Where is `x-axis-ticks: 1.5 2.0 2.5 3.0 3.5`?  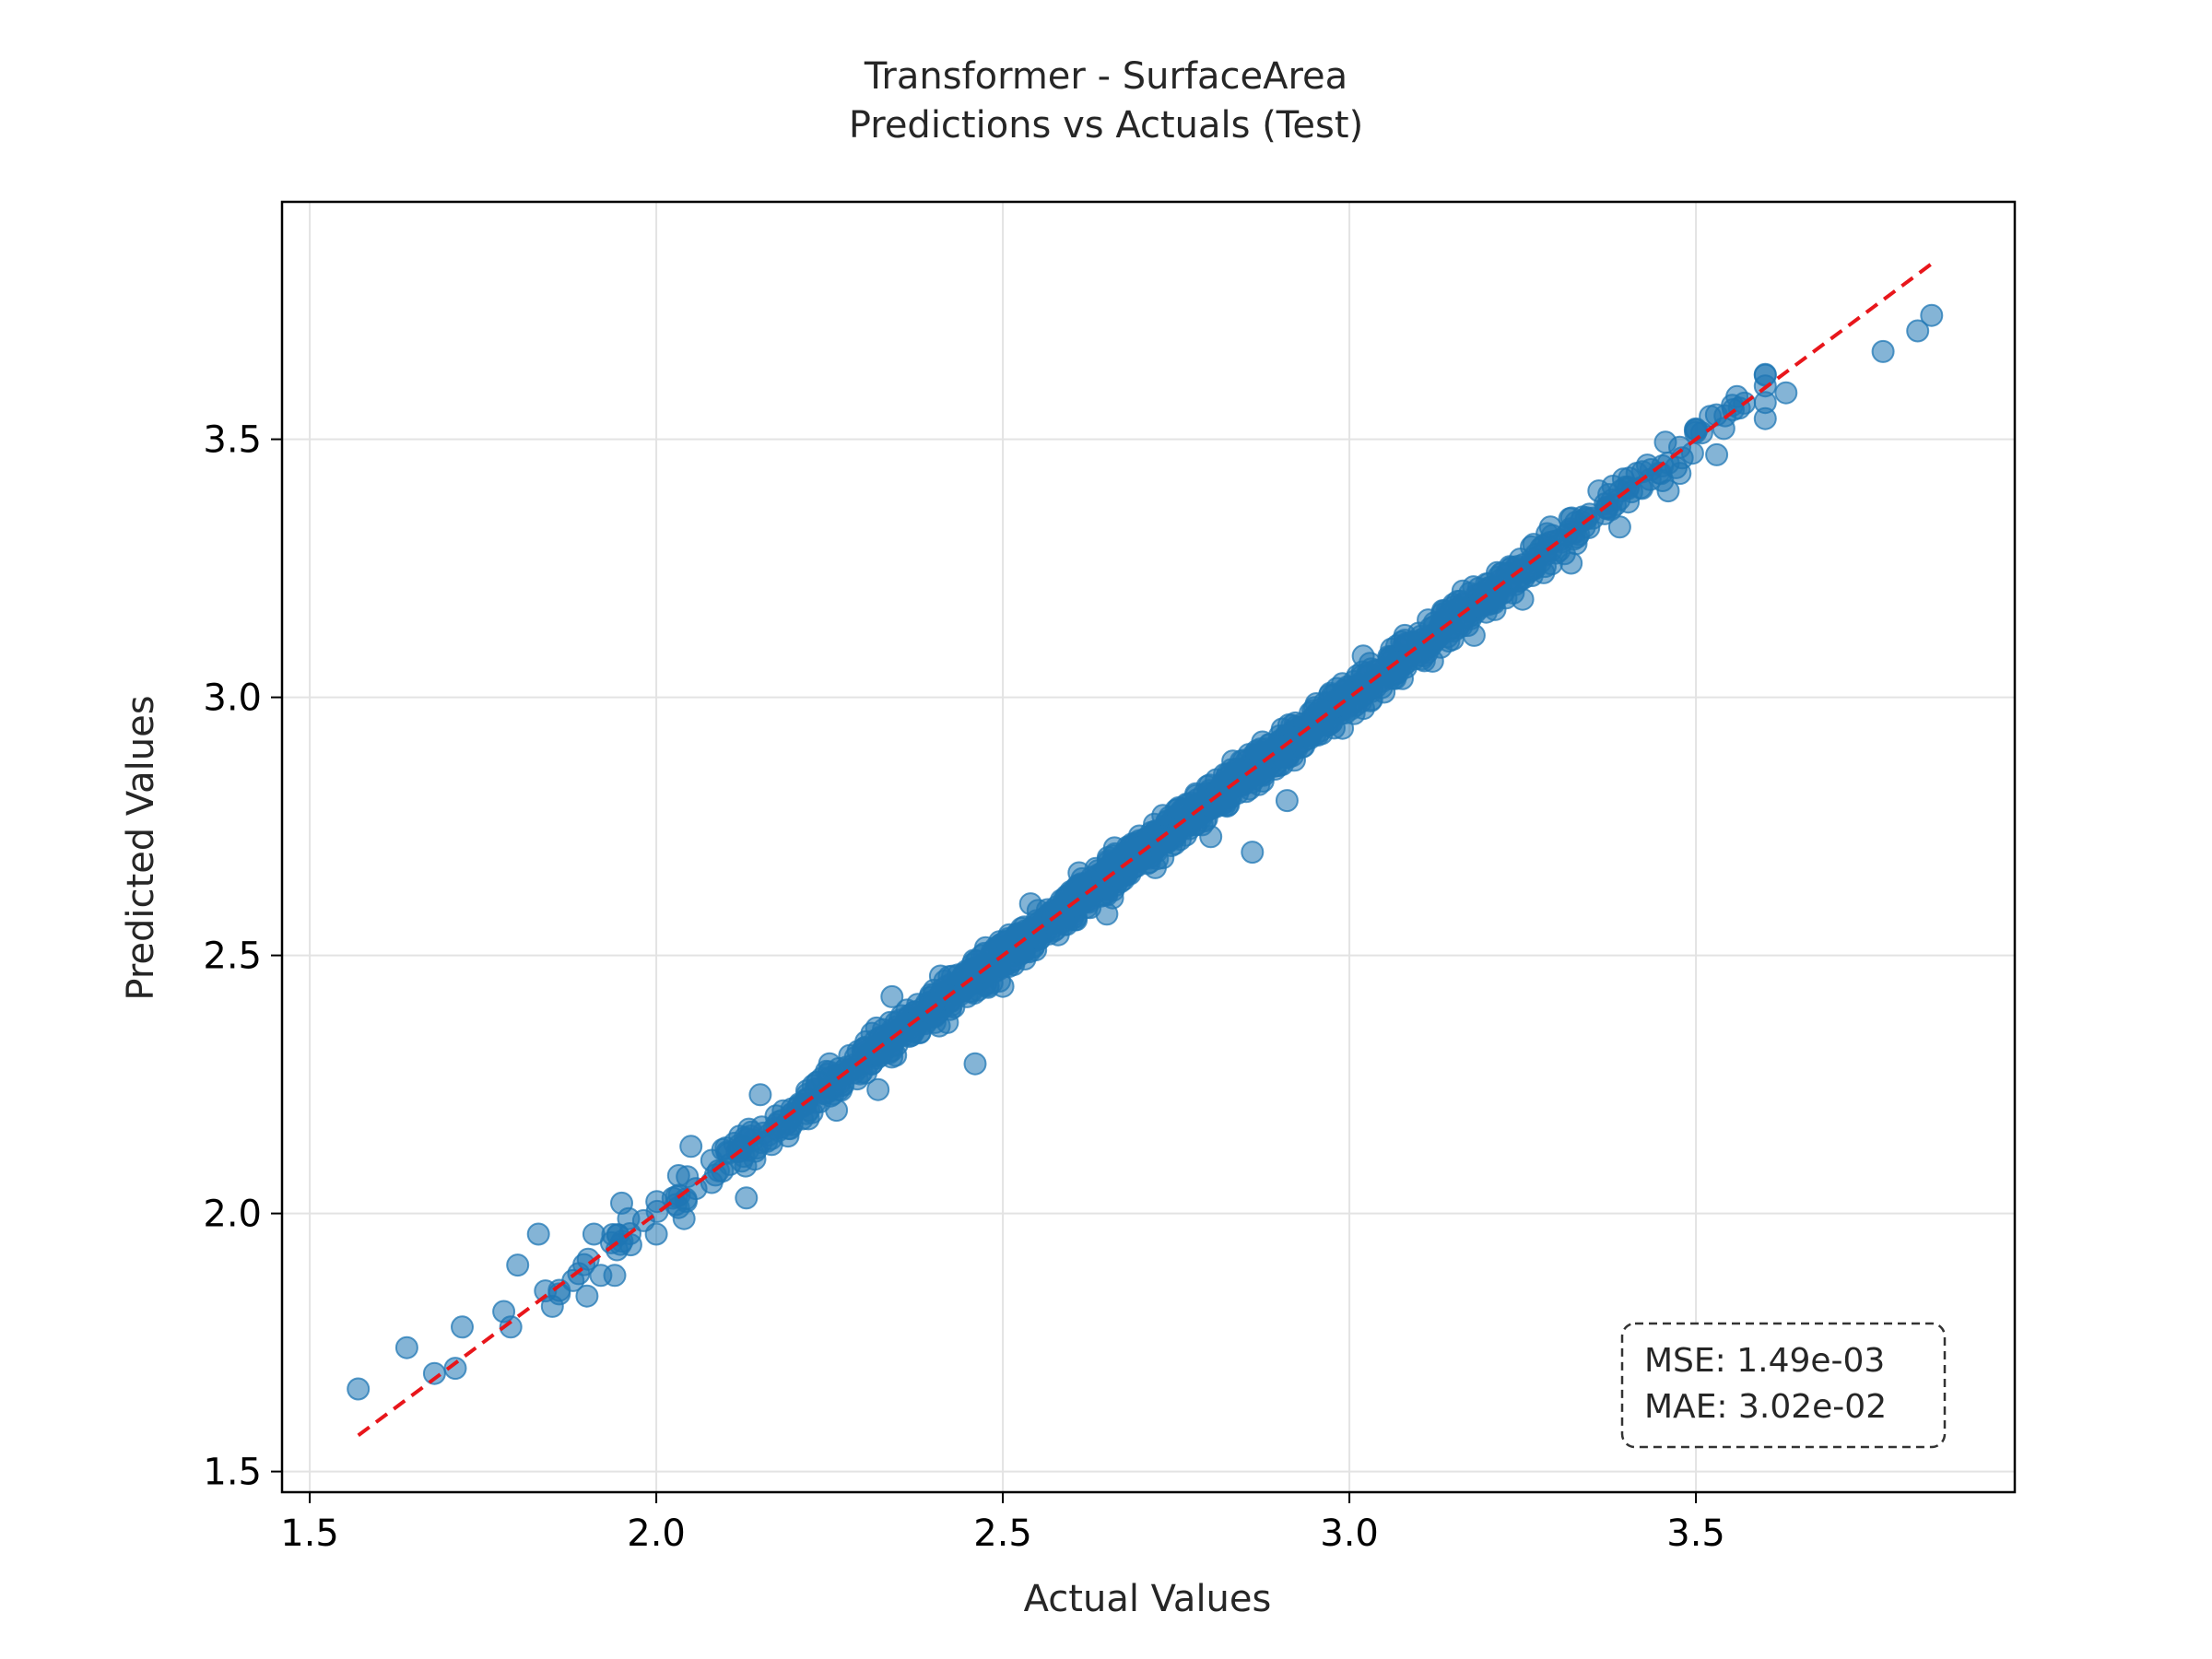
x-axis-ticks: 1.5 2.0 2.5 3.0 3.5 is located at coordinates (1002, 1523).